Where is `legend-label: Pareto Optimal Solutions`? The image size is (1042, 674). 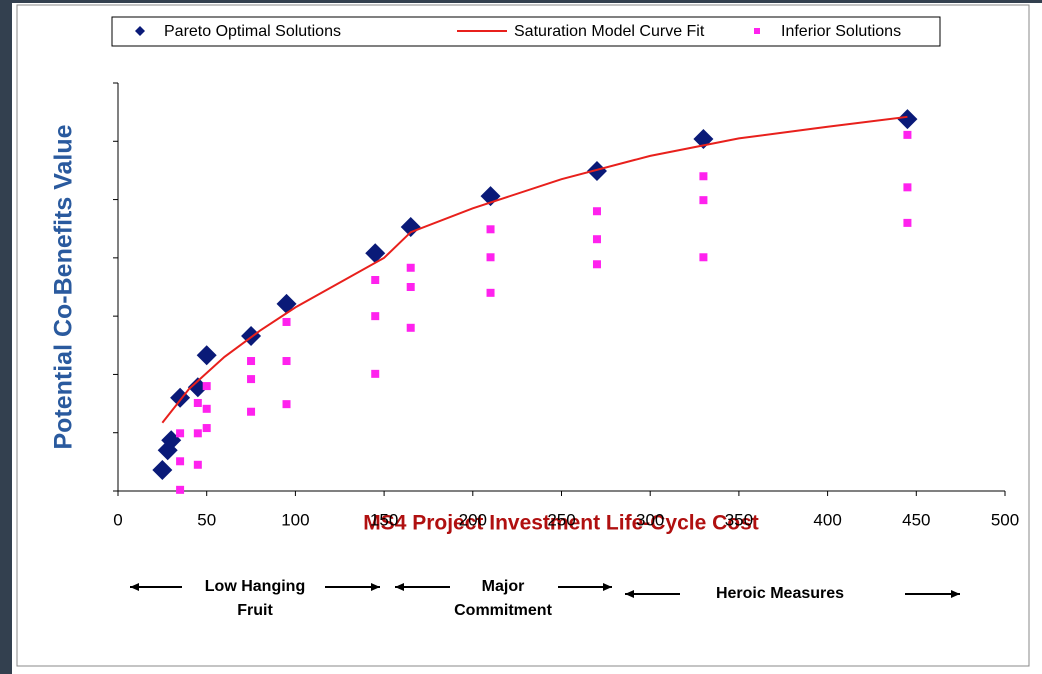 legend-label: Pareto Optimal Solutions is located at coordinates (252, 31).